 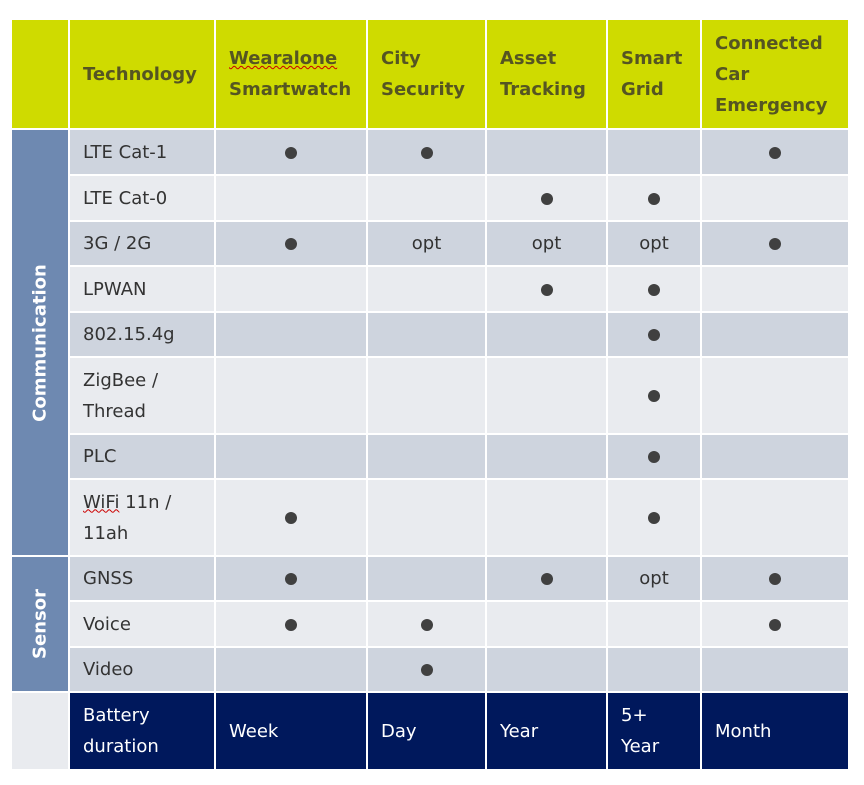 What do you see at coordinates (117, 243) in the screenshot?
I see `row-label-line: 3G / 2G` at bounding box center [117, 243].